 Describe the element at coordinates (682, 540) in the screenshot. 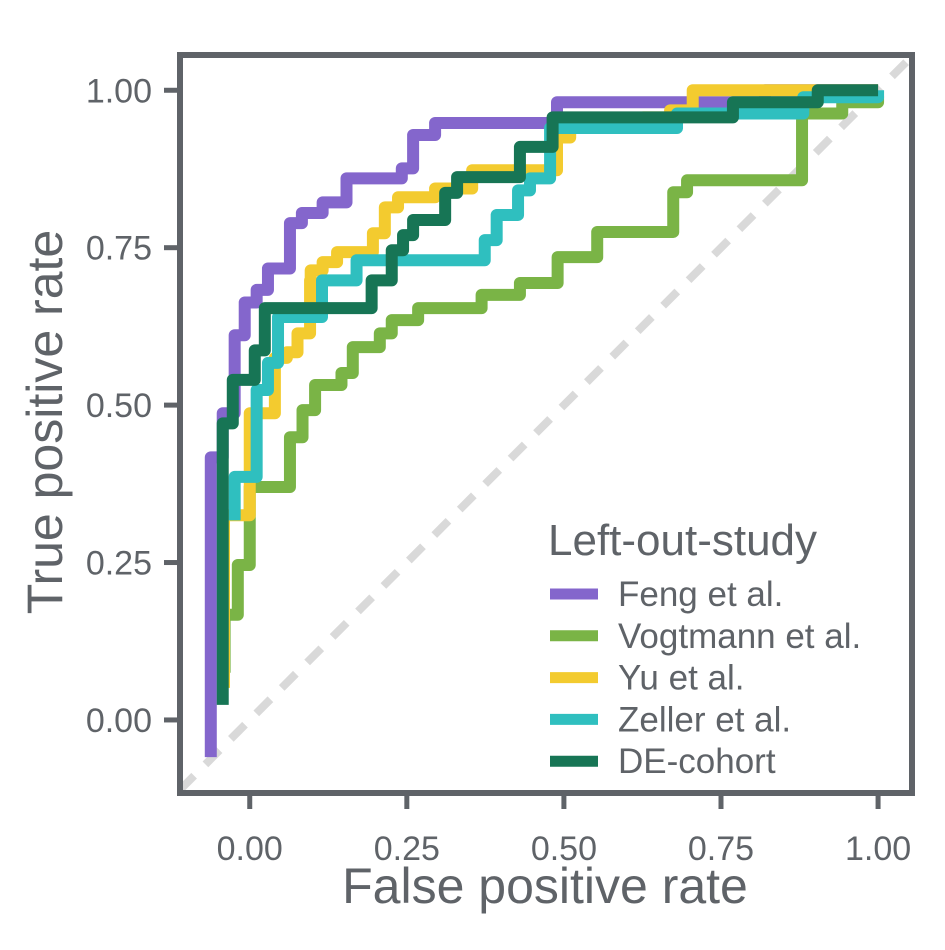

I see `legend-title: Left-out-study` at that location.